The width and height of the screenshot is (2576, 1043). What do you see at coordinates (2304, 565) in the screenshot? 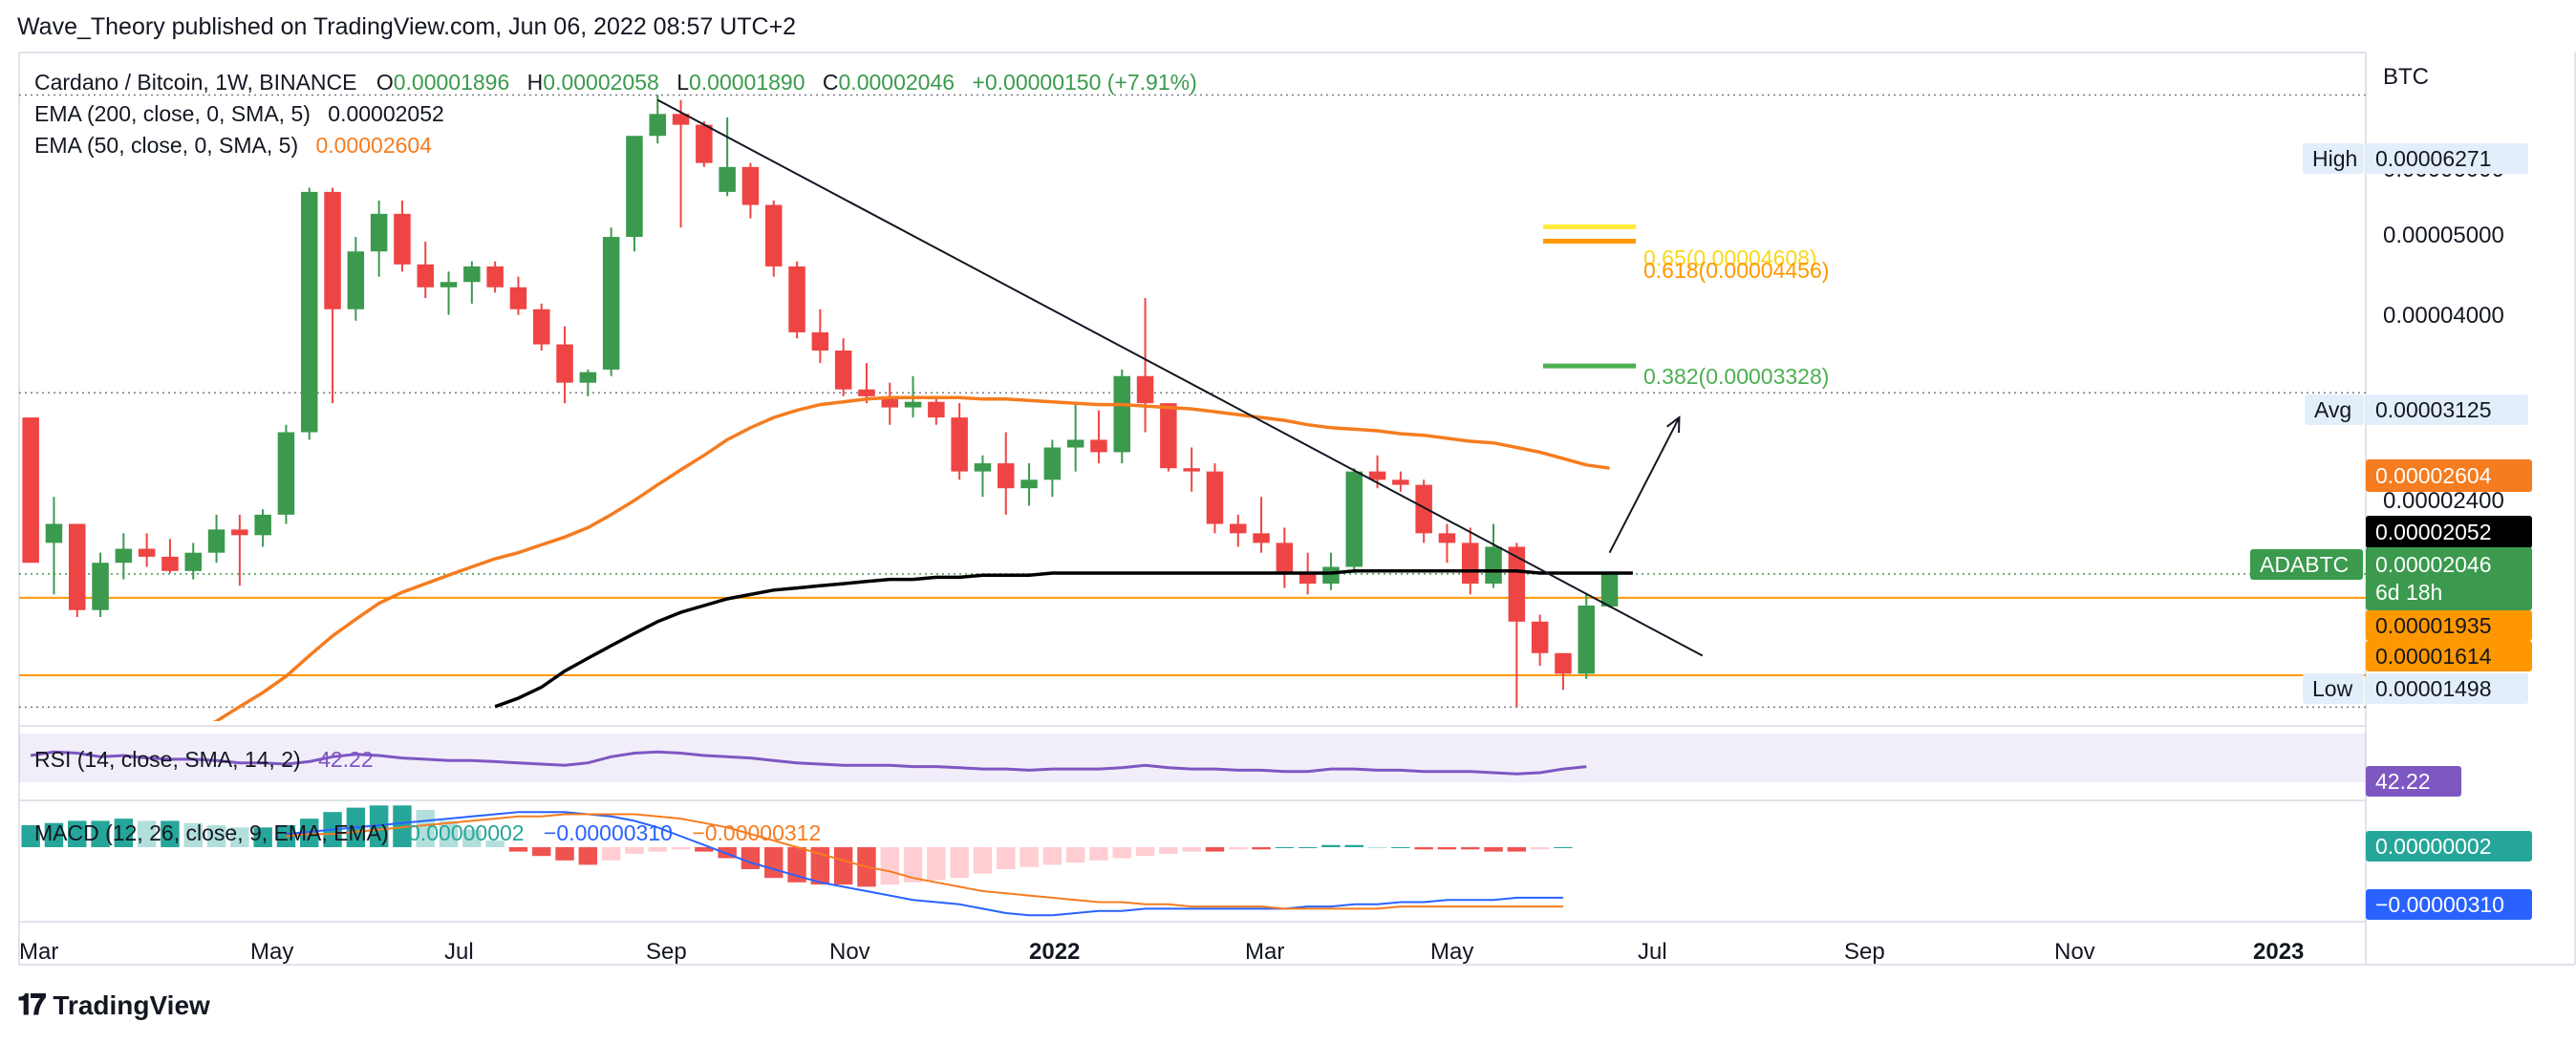
I see `symbol-tag: ADABTC` at bounding box center [2304, 565].